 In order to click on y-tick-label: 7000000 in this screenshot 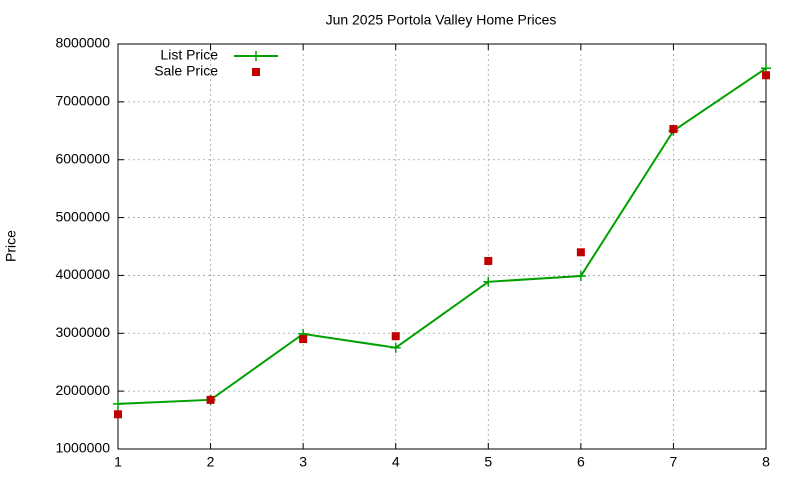, I will do `click(82, 101)`.